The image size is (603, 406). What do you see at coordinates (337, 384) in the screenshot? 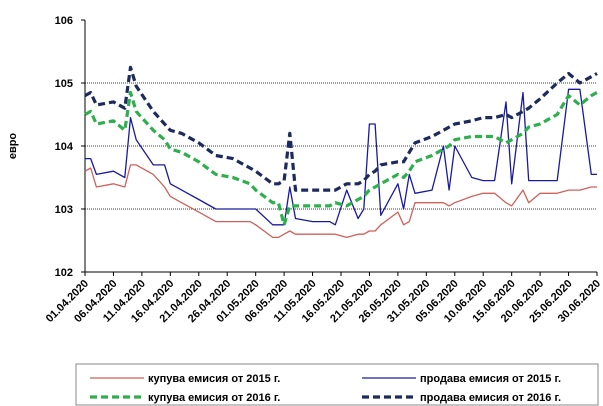
I see `legend-box` at bounding box center [337, 384].